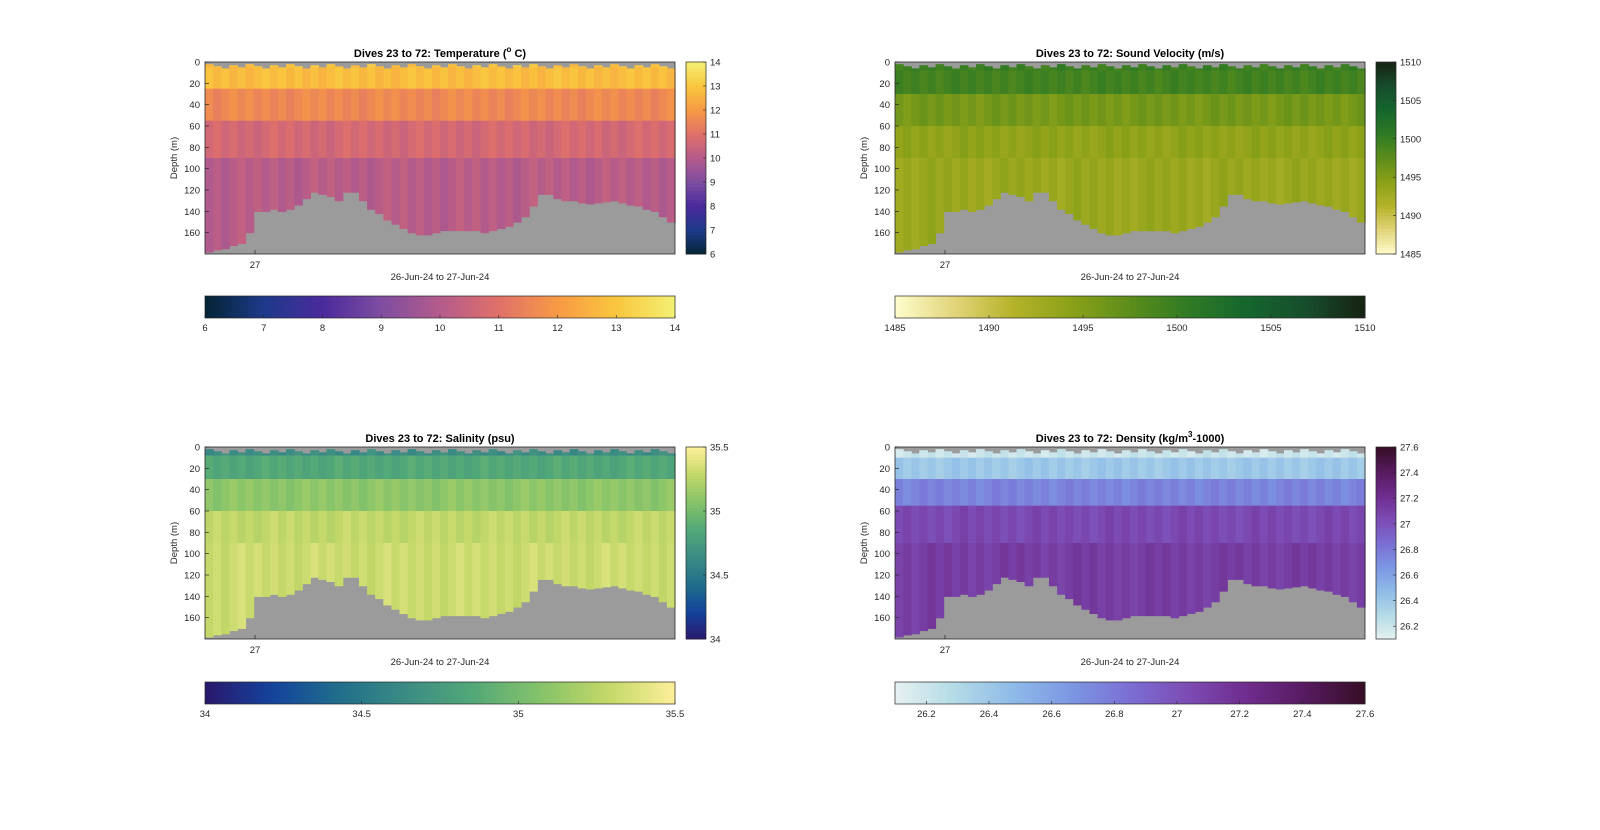  Describe the element at coordinates (441, 314) in the screenshot. I see `horizontal-colorbar: 6 7 8 9 10 11 12 13 14` at that location.